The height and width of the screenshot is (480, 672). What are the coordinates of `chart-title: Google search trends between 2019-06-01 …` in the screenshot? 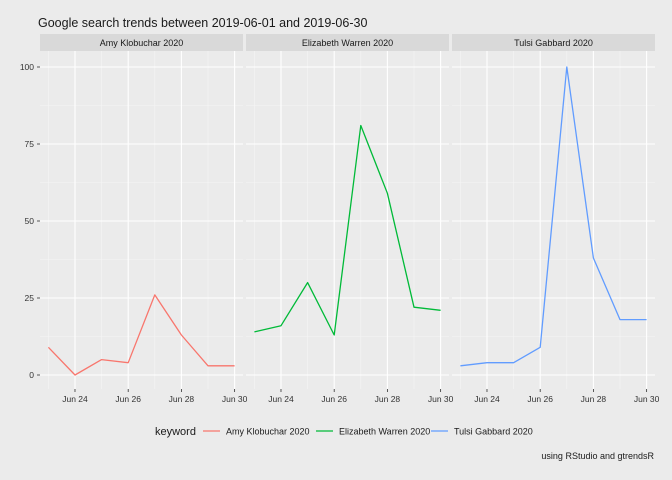 It's located at (202, 23).